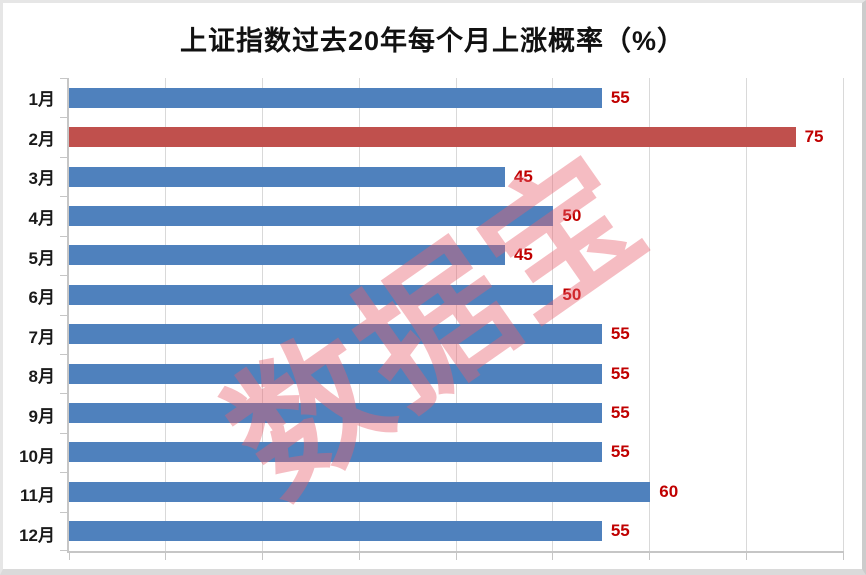 The height and width of the screenshot is (575, 866). I want to click on value-label-6月: 50, so click(572, 294).